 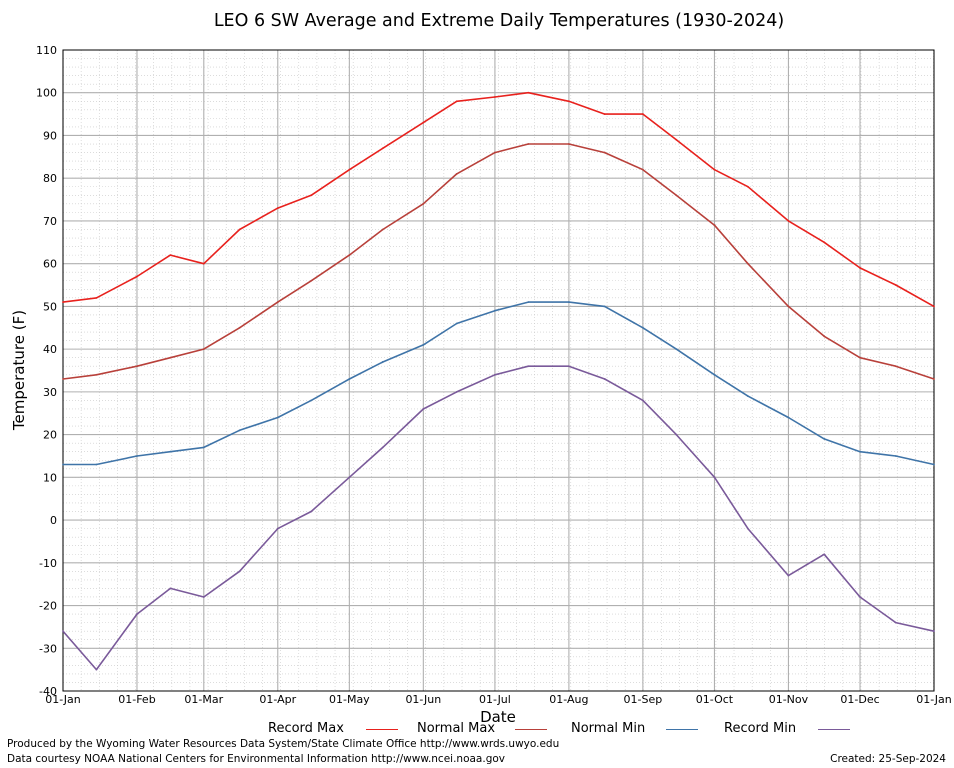 I want to click on x-tick-label: 01-Jan, so click(x=63, y=699).